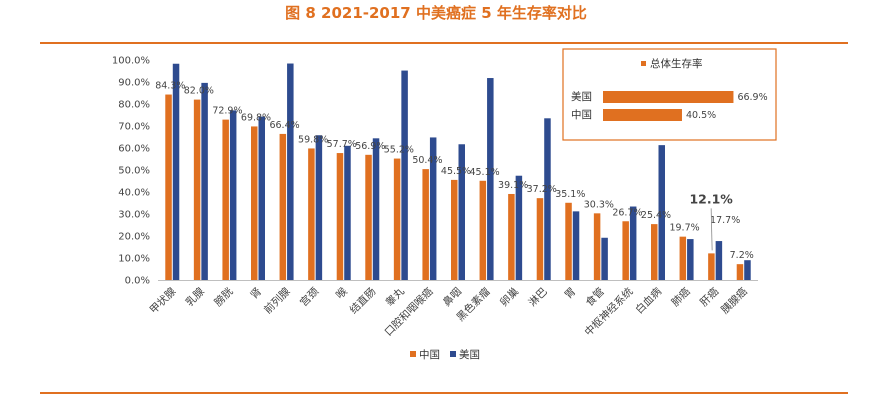  I want to click on data-label: 72.9%, so click(227, 111).